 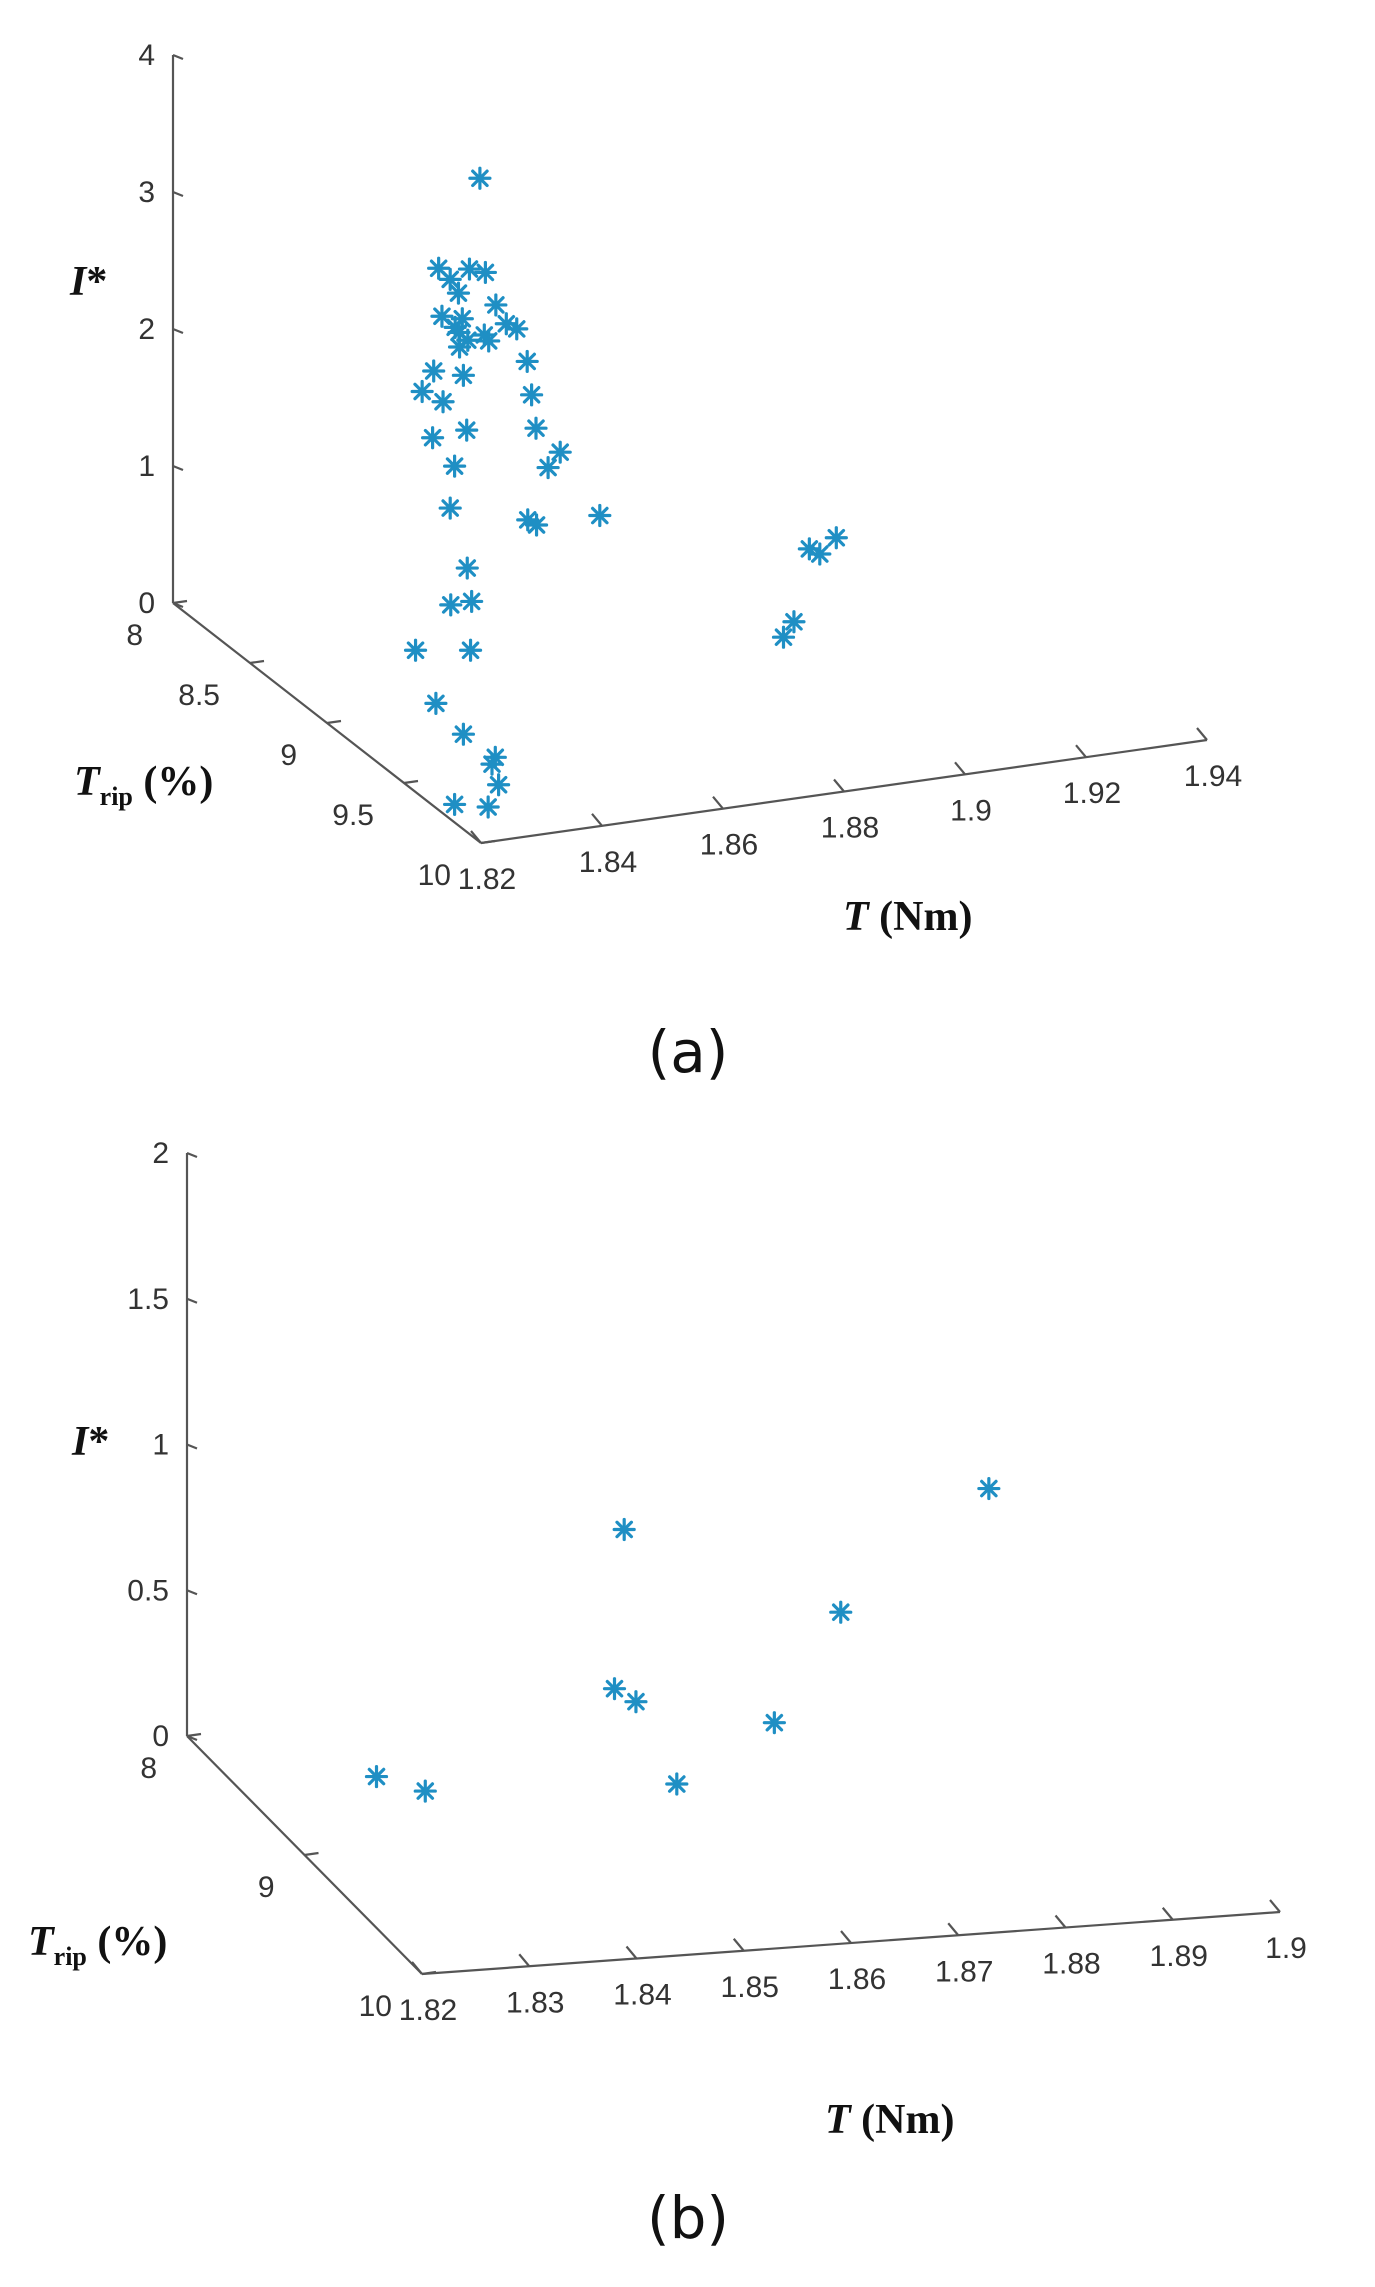 I want to click on trip-axis-label-b: Trip (%), so click(x=97, y=1945).